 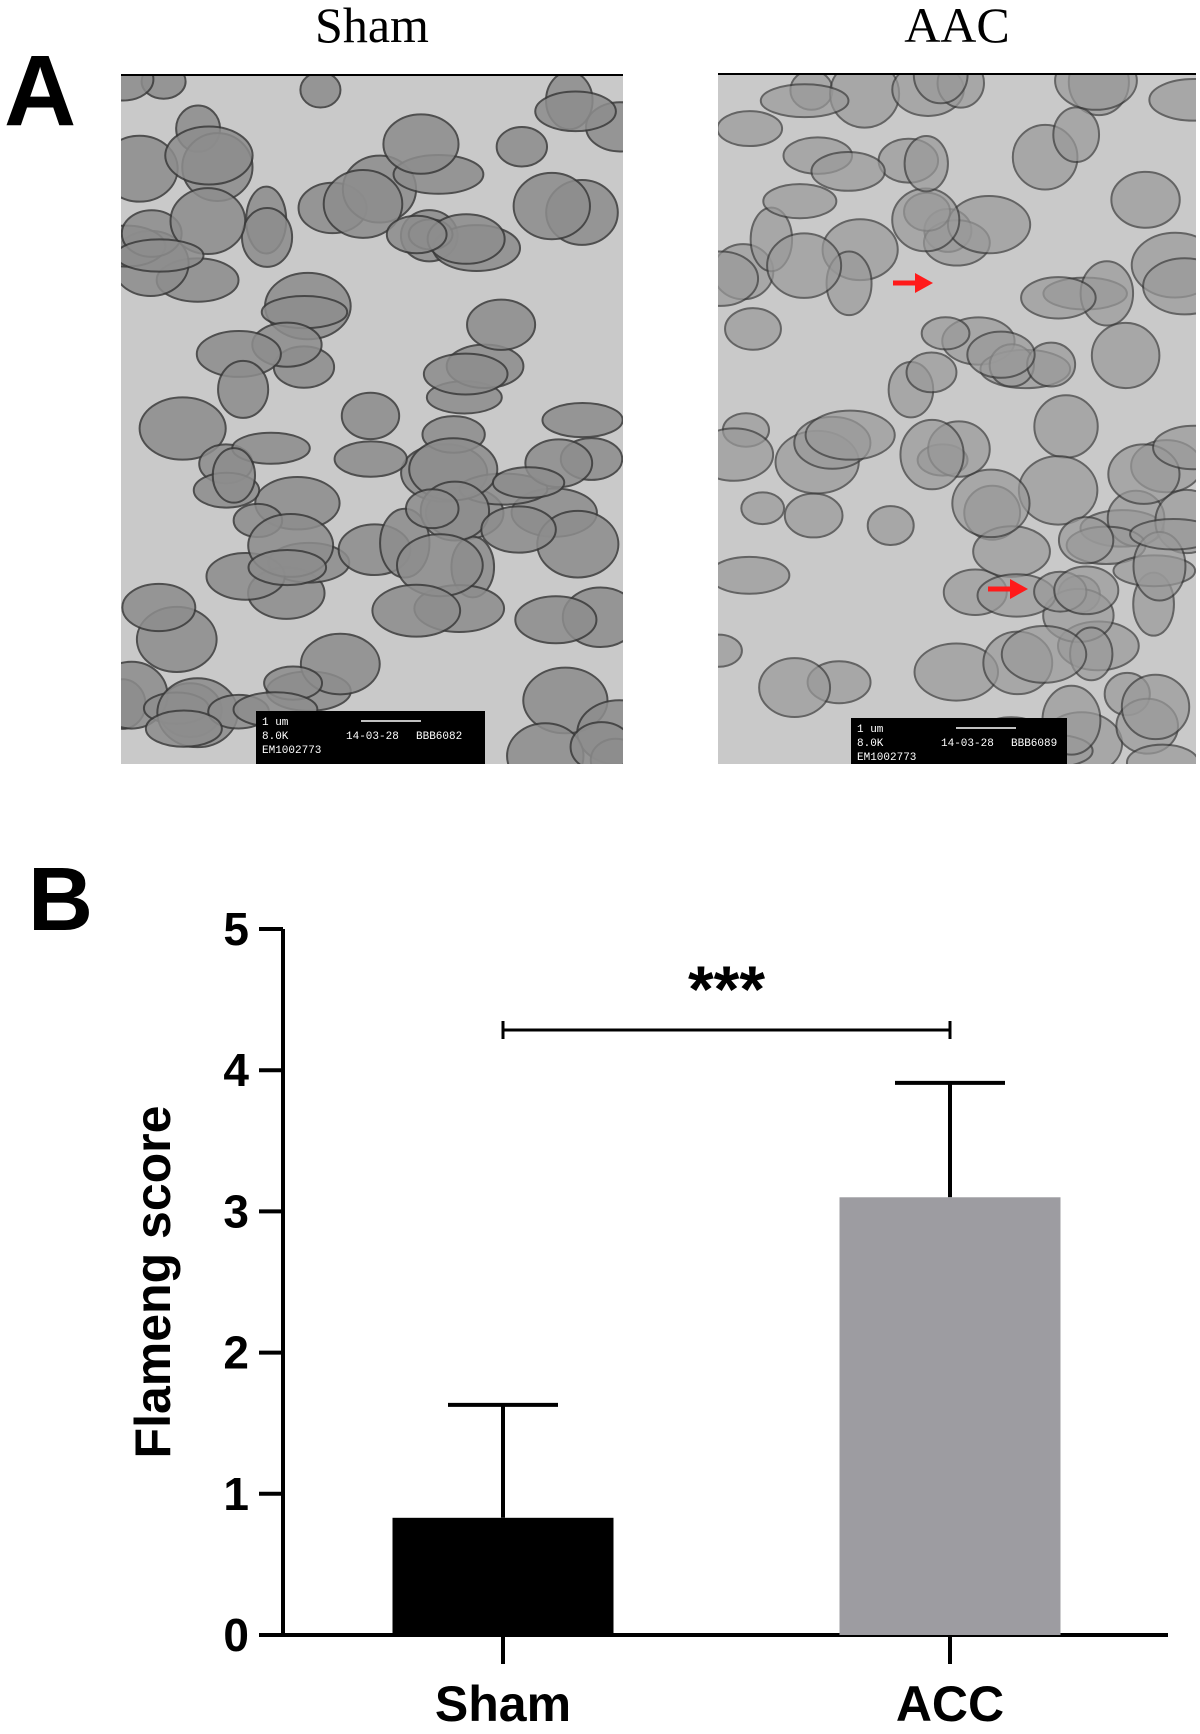 What do you see at coordinates (153, 1282) in the screenshot?
I see `y-axis-label: Flameng score` at bounding box center [153, 1282].